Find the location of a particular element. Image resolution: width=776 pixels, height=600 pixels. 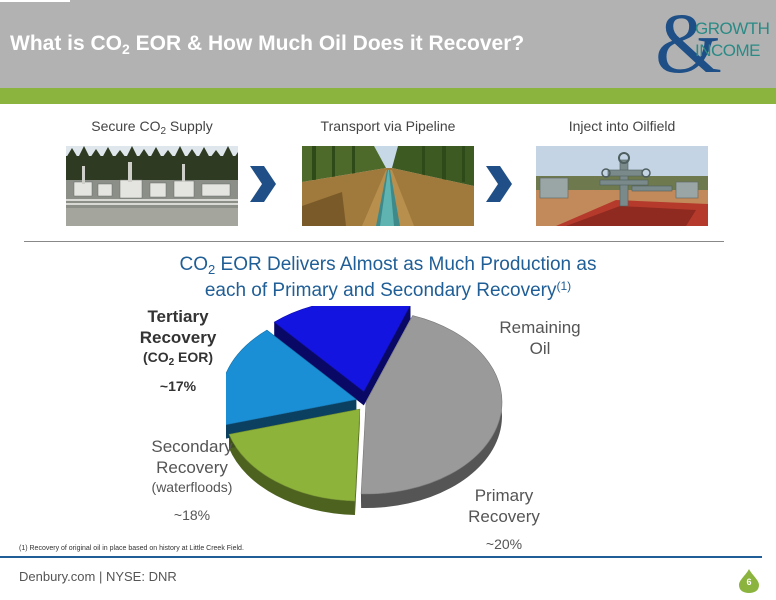

section-divider is located at coordinates (374, 241).